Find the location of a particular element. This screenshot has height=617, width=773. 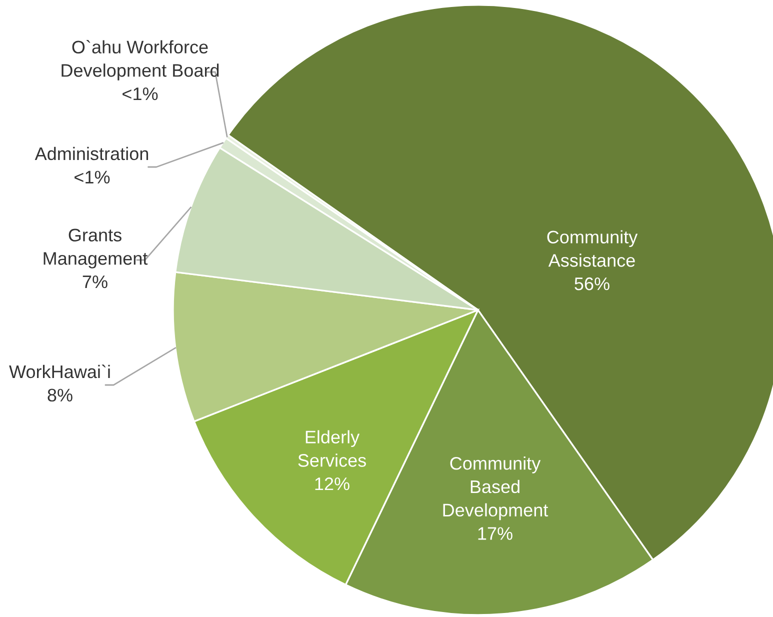

data-label: 8% is located at coordinates (60, 395).